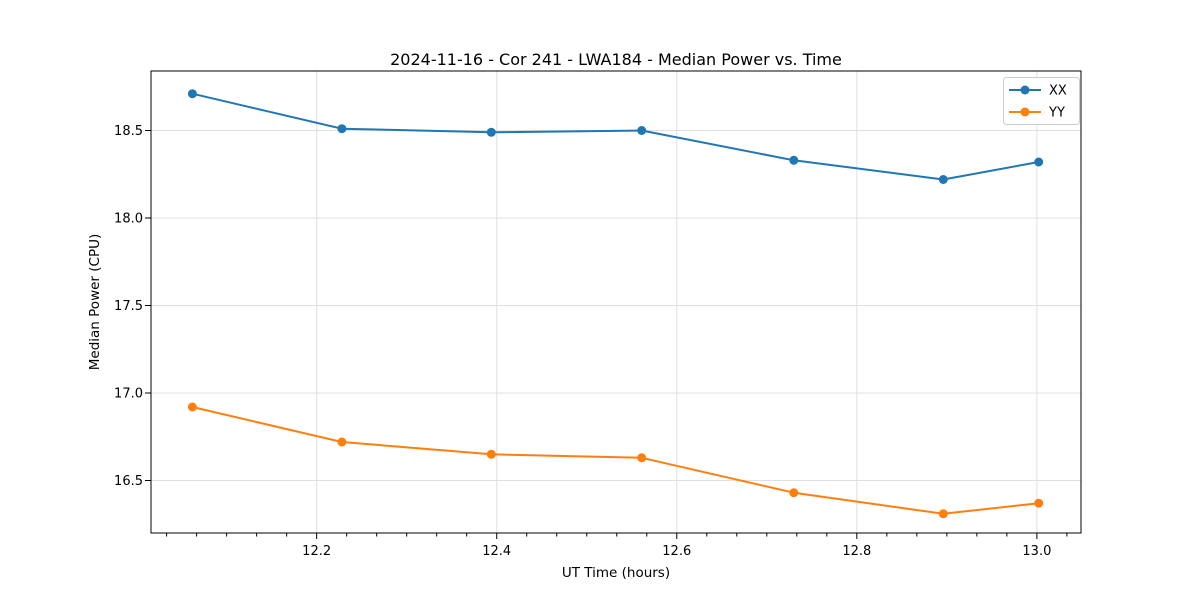 The height and width of the screenshot is (600, 1200). I want to click on x-tick-label: 12.4, so click(496, 551).